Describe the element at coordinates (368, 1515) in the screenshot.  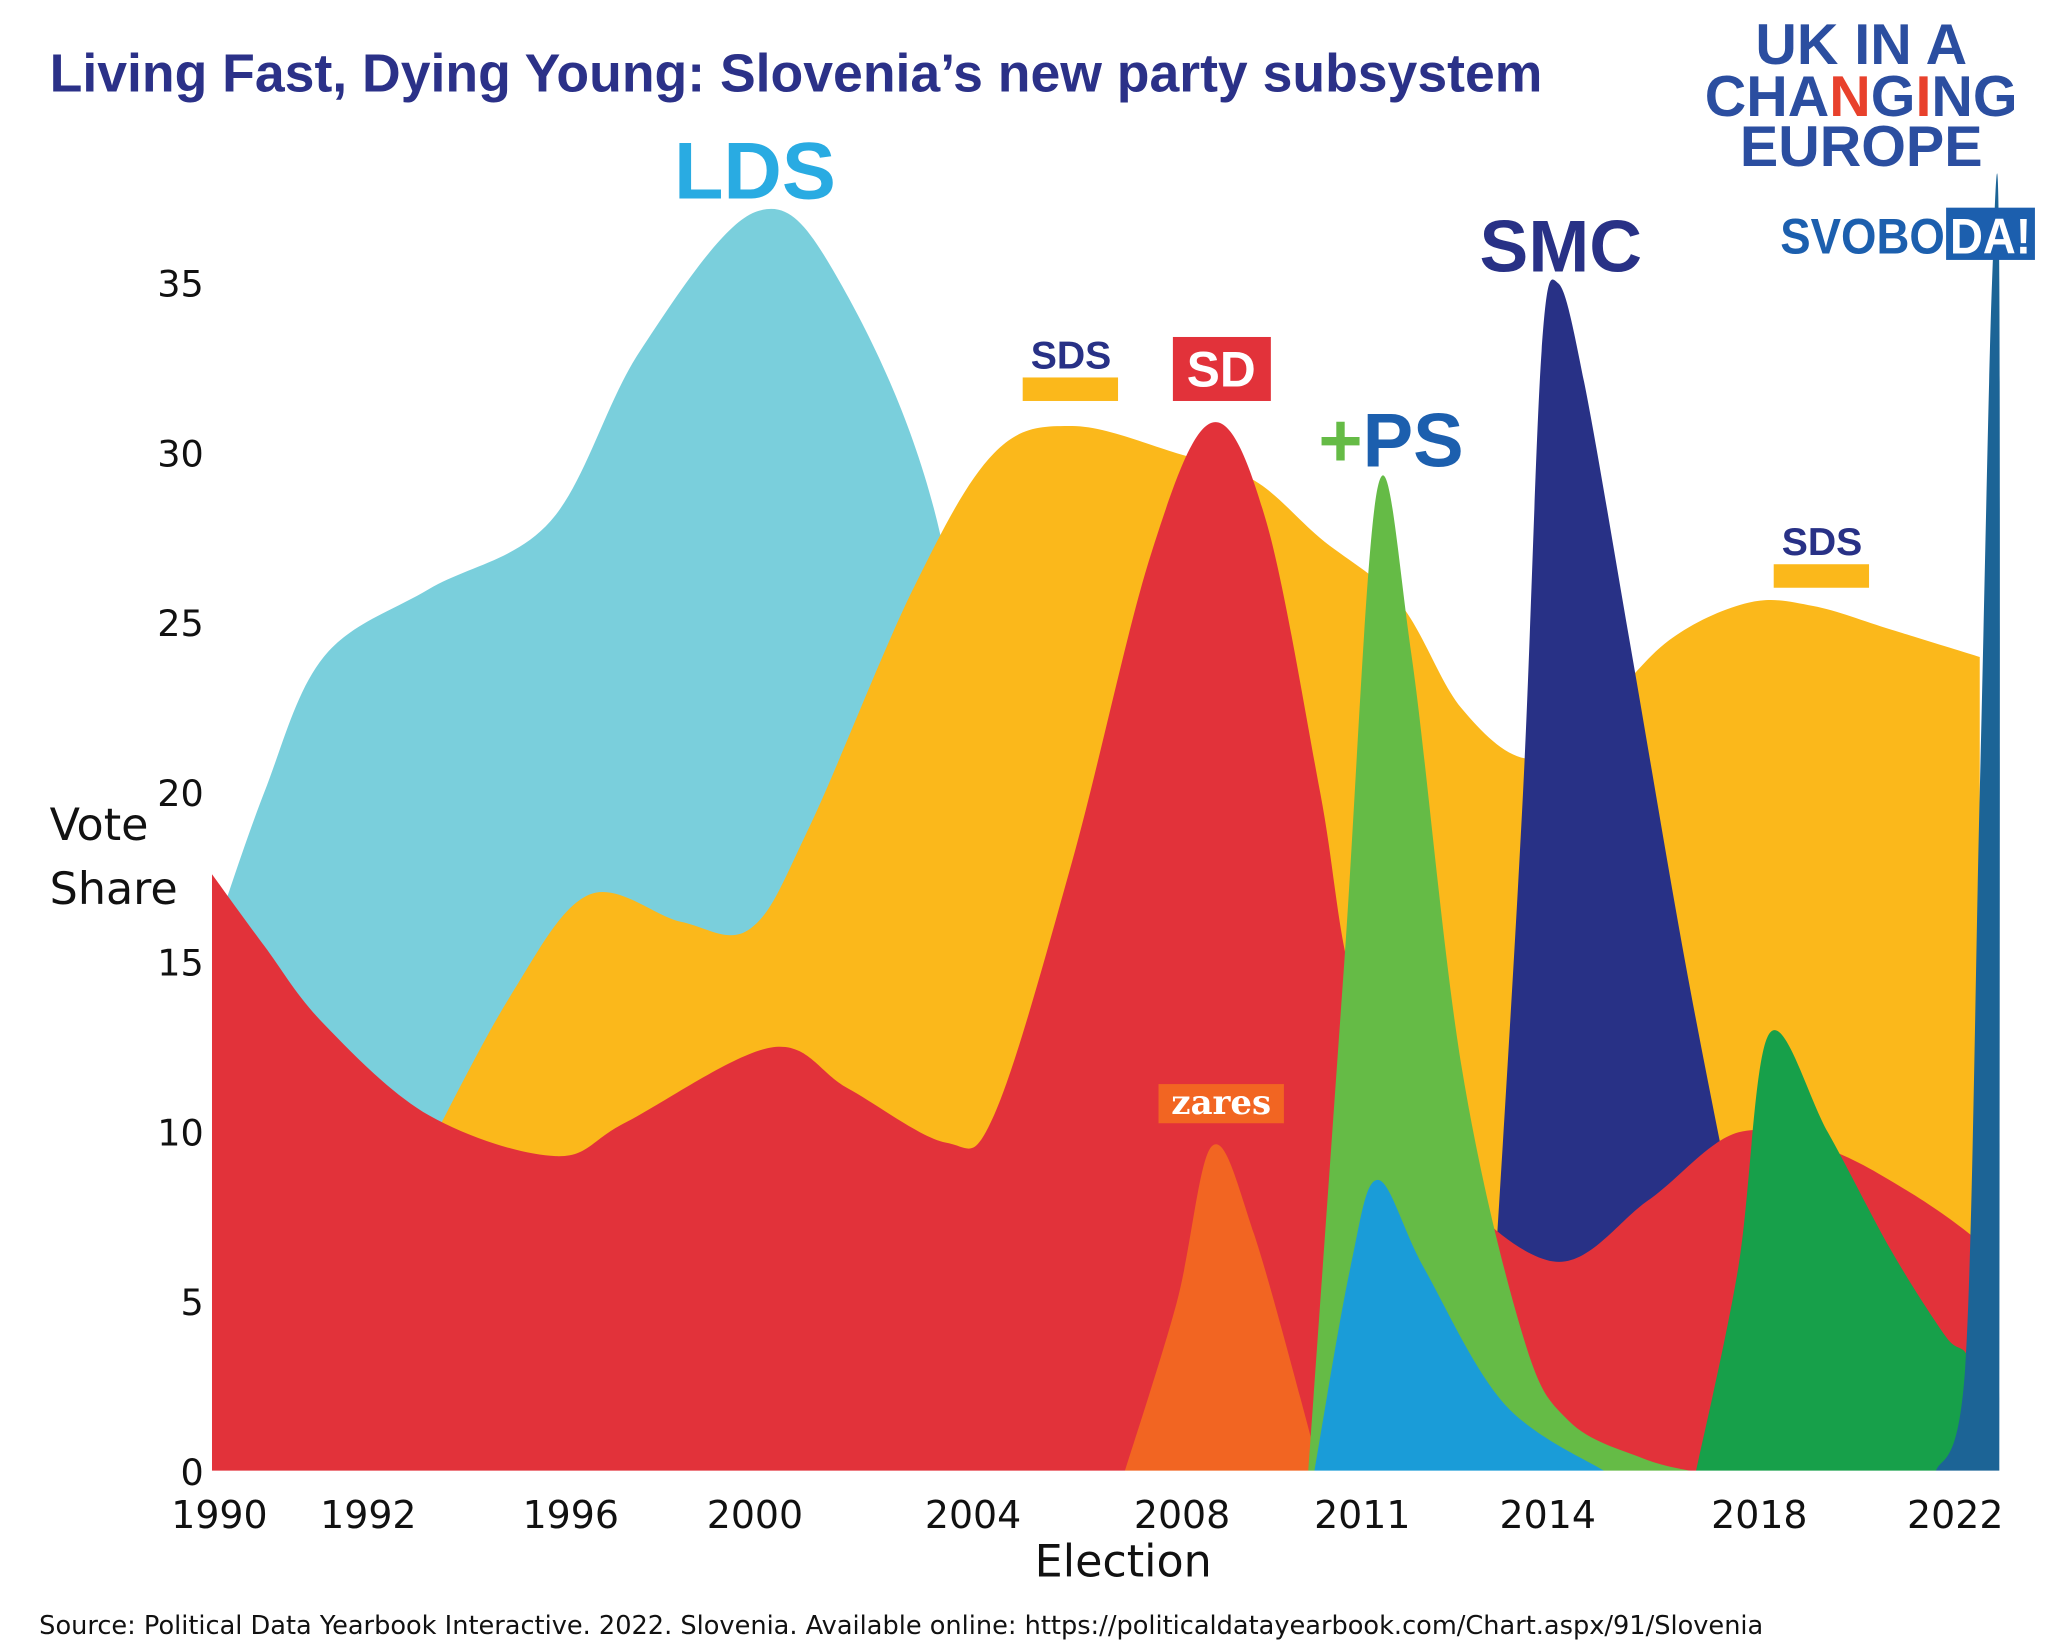
I see `x-tick-label: 1992` at that location.